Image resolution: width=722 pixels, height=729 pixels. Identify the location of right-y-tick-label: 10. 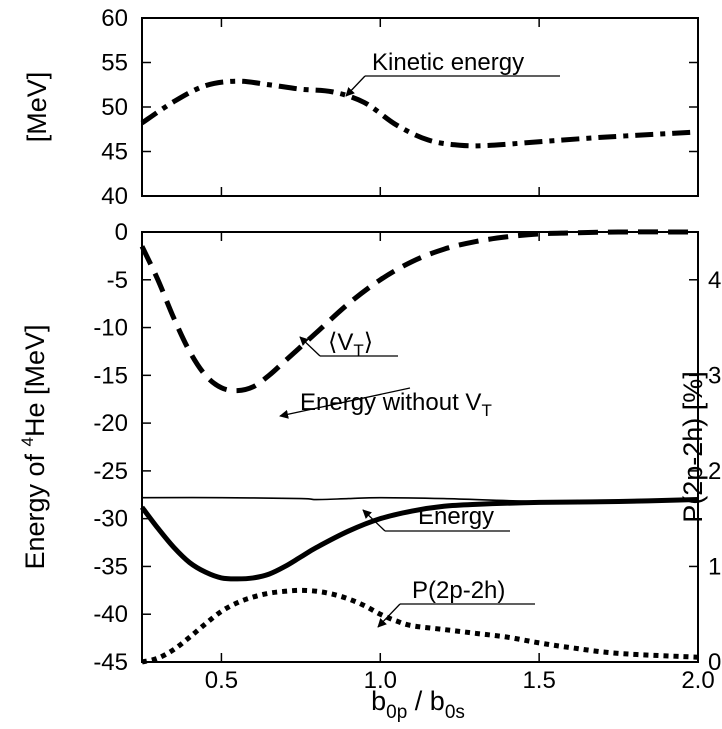
(715, 566).